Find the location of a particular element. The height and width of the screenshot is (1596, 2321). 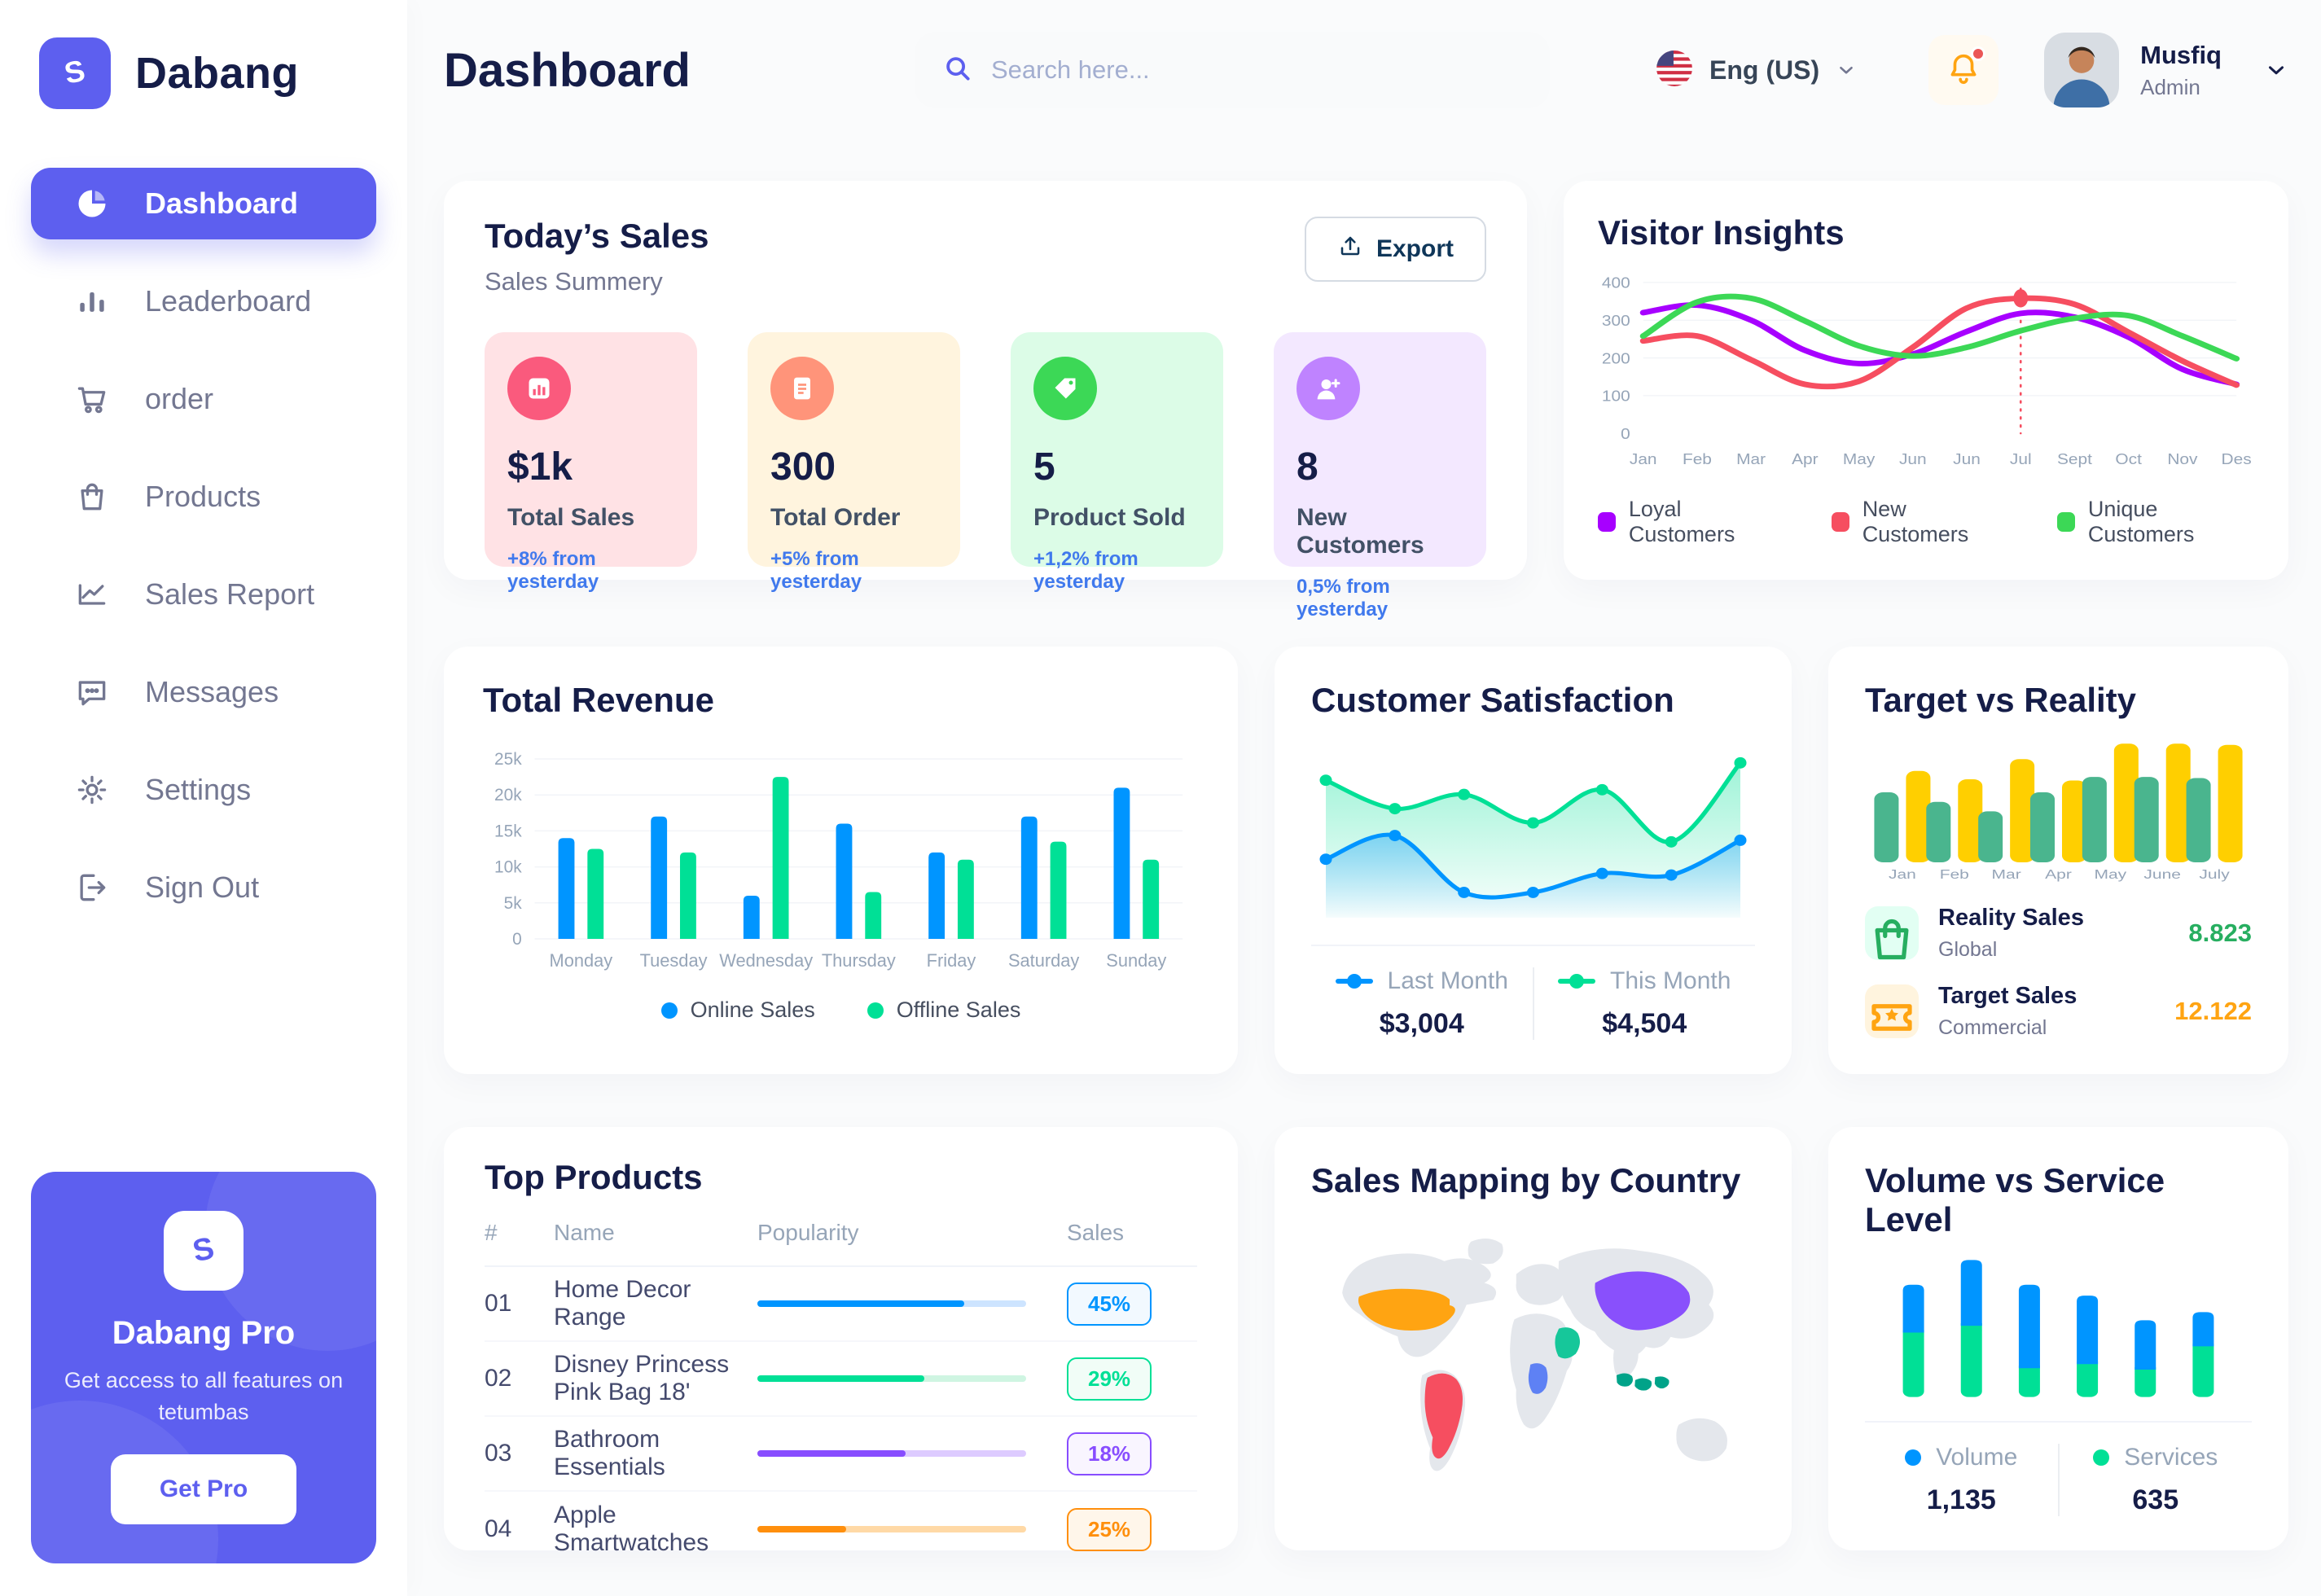

sidebar-item-label: Messages is located at coordinates (212, 691).